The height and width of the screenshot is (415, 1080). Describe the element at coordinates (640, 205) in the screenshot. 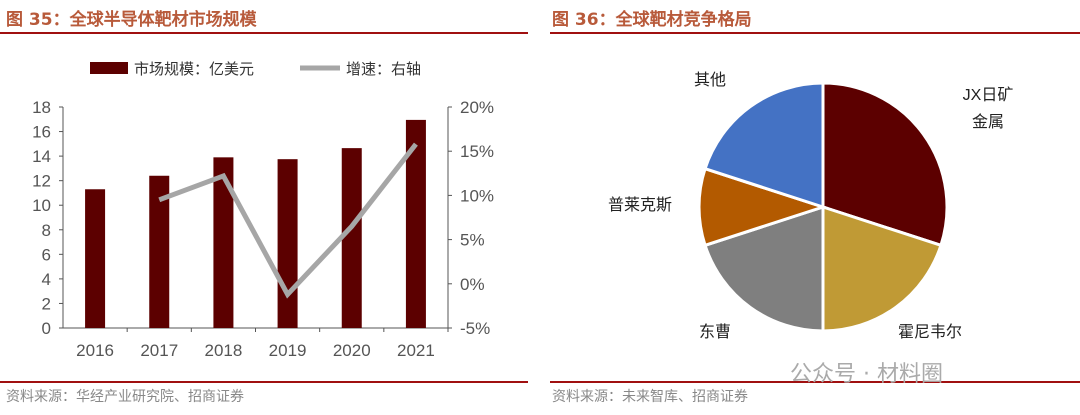

I see `pie-label: 普莱克斯` at that location.